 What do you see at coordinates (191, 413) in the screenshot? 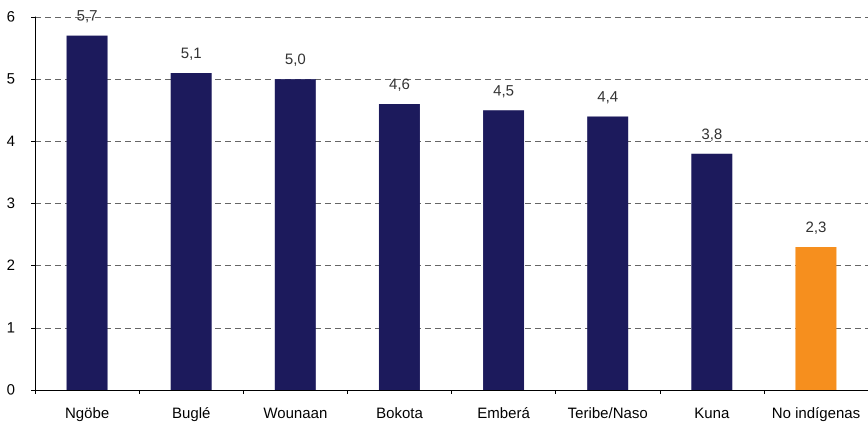
I see `x-tick-label: Buglé` at bounding box center [191, 413].